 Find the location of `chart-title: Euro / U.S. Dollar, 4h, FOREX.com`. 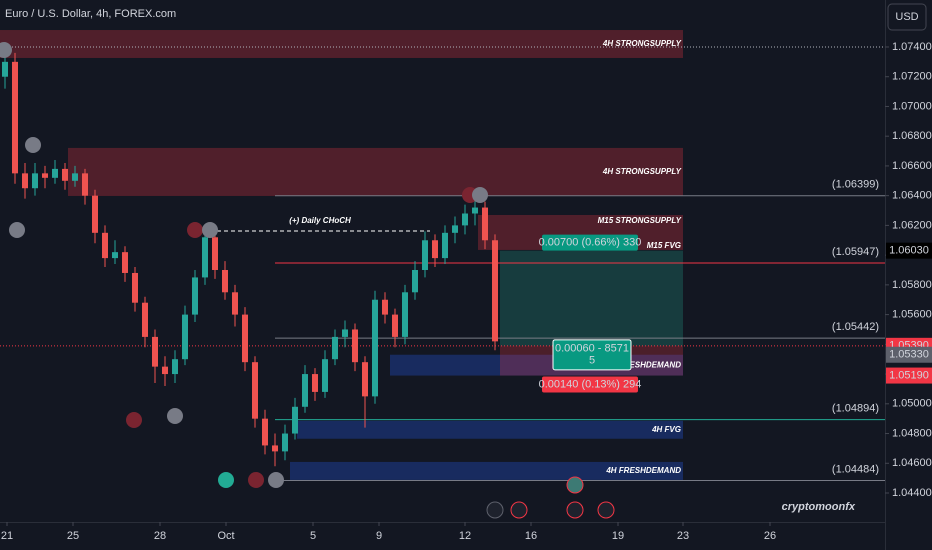

chart-title: Euro / U.S. Dollar, 4h, FOREX.com is located at coordinates (90, 14).